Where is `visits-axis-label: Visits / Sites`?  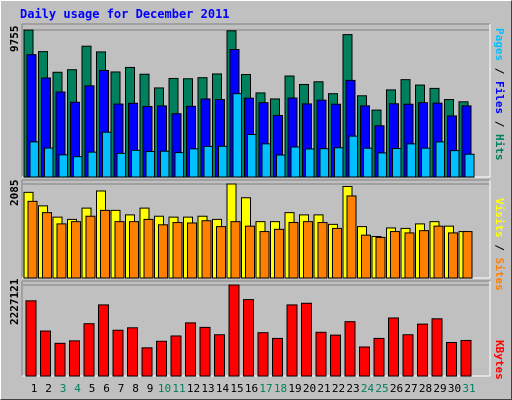 visits-axis-label: Visits / Sites is located at coordinates (499, 244).